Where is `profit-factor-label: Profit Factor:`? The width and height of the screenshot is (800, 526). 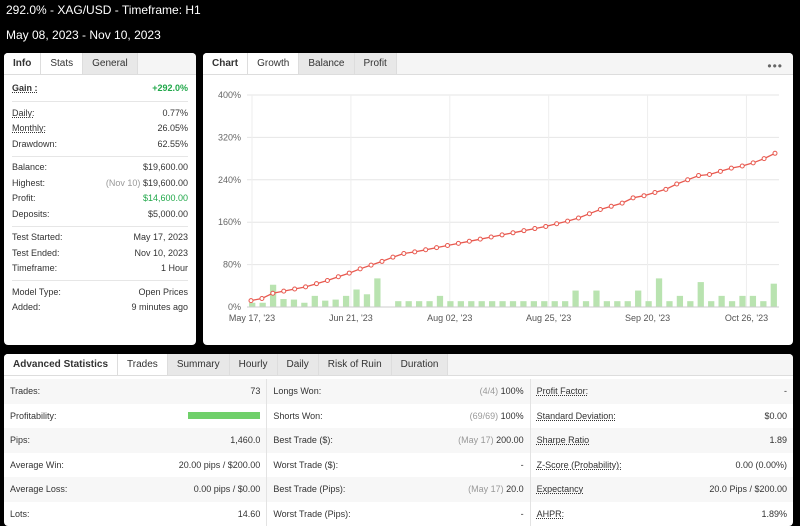
profit-factor-label: Profit Factor: is located at coordinates (562, 391).